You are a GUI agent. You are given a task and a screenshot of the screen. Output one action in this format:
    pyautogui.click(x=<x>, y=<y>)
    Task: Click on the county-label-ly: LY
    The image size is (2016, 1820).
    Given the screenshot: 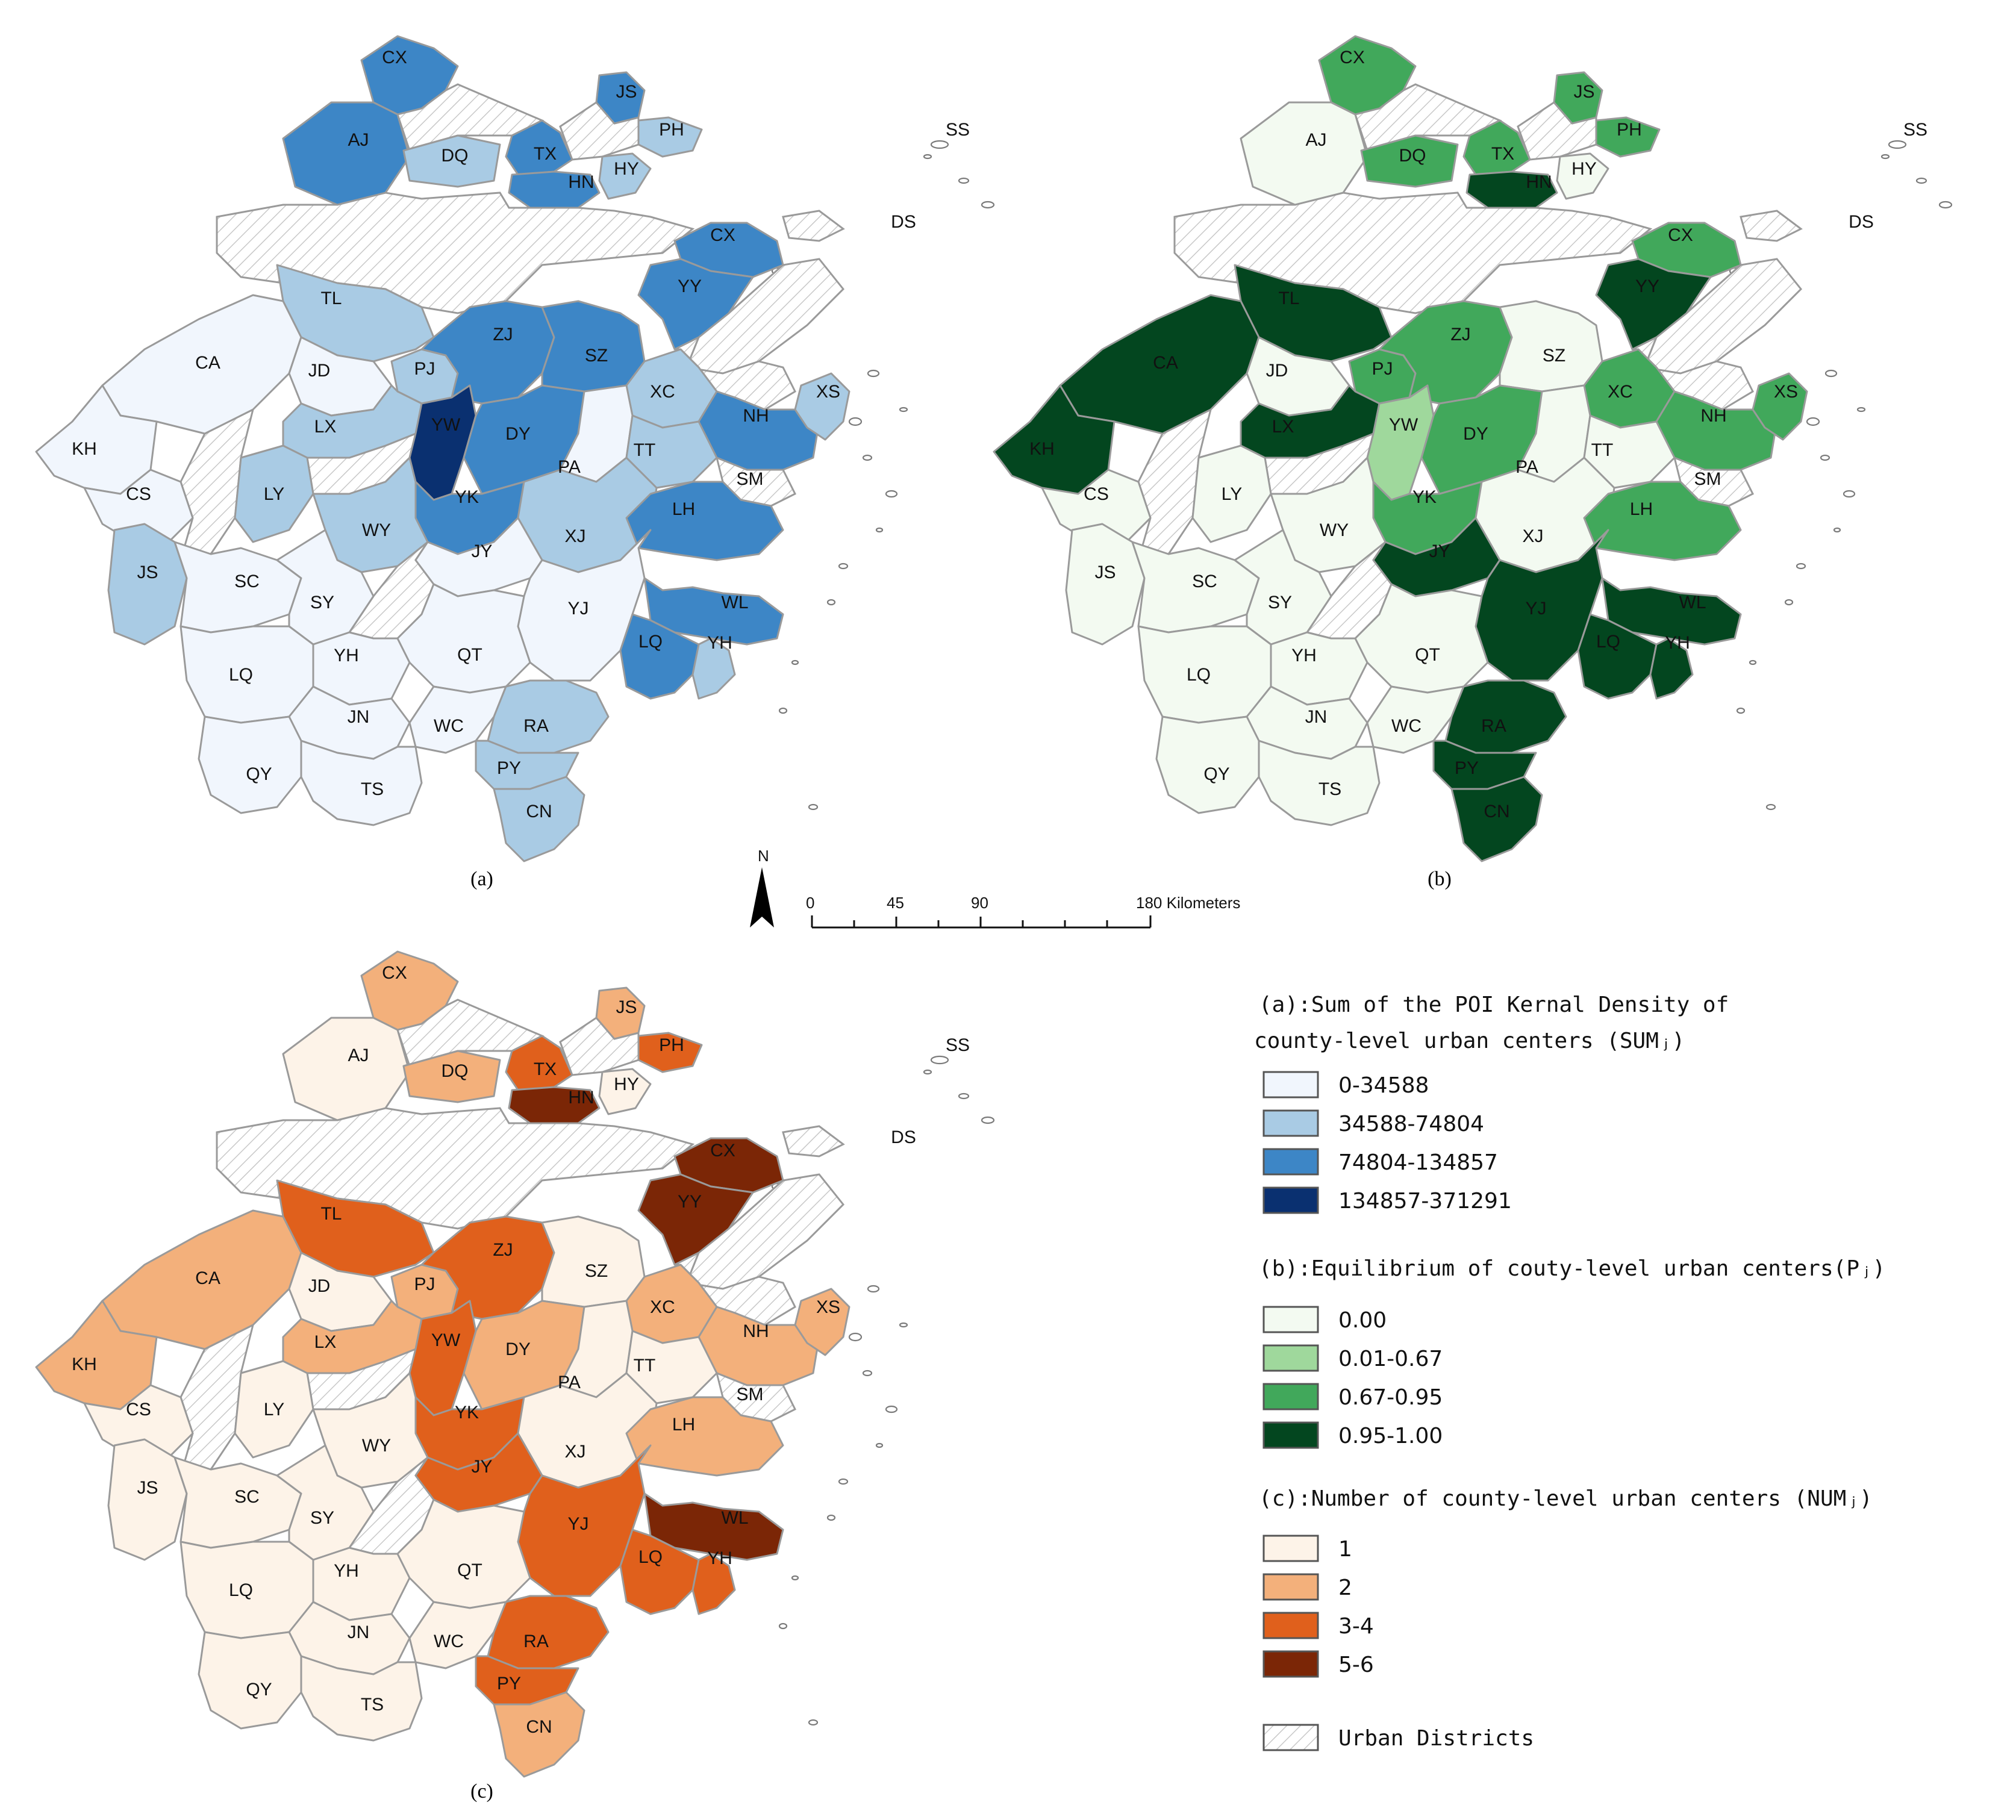 What is the action you would take?
    pyautogui.click(x=1232, y=494)
    